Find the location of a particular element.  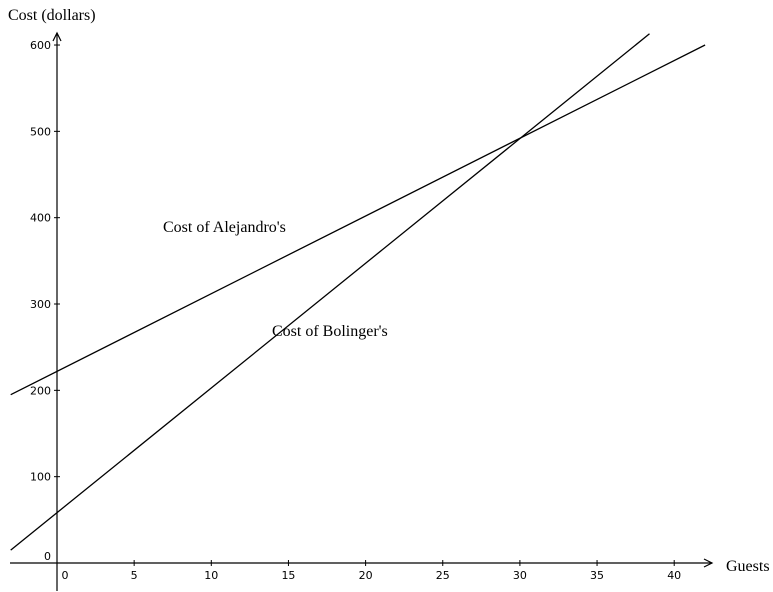

y-axis-title: Cost (dollars) is located at coordinates (52, 15).